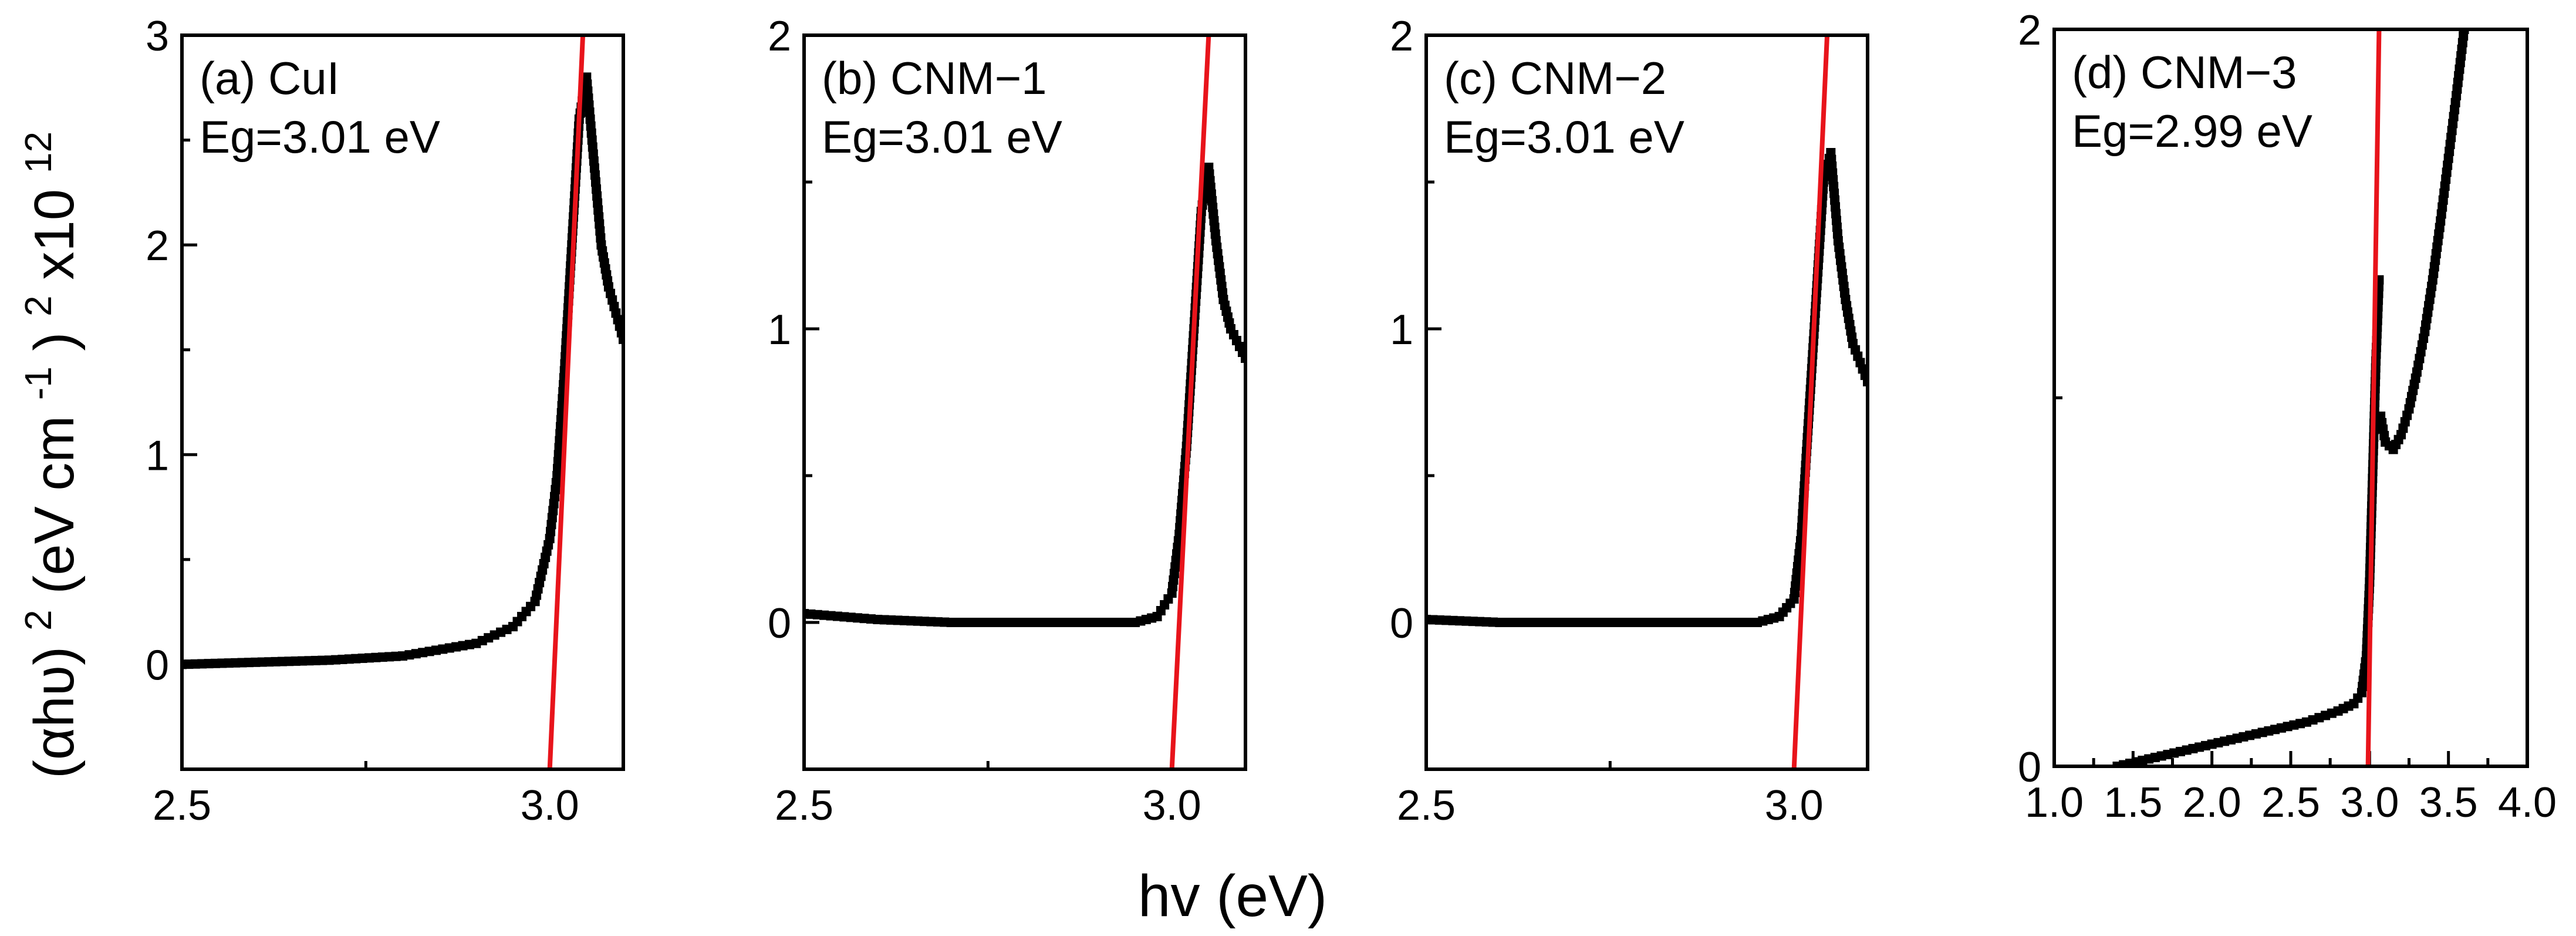 Image resolution: width=2576 pixels, height=936 pixels. What do you see at coordinates (1555, 78) in the screenshot?
I see `panel-label: (c) CNM−2` at bounding box center [1555, 78].